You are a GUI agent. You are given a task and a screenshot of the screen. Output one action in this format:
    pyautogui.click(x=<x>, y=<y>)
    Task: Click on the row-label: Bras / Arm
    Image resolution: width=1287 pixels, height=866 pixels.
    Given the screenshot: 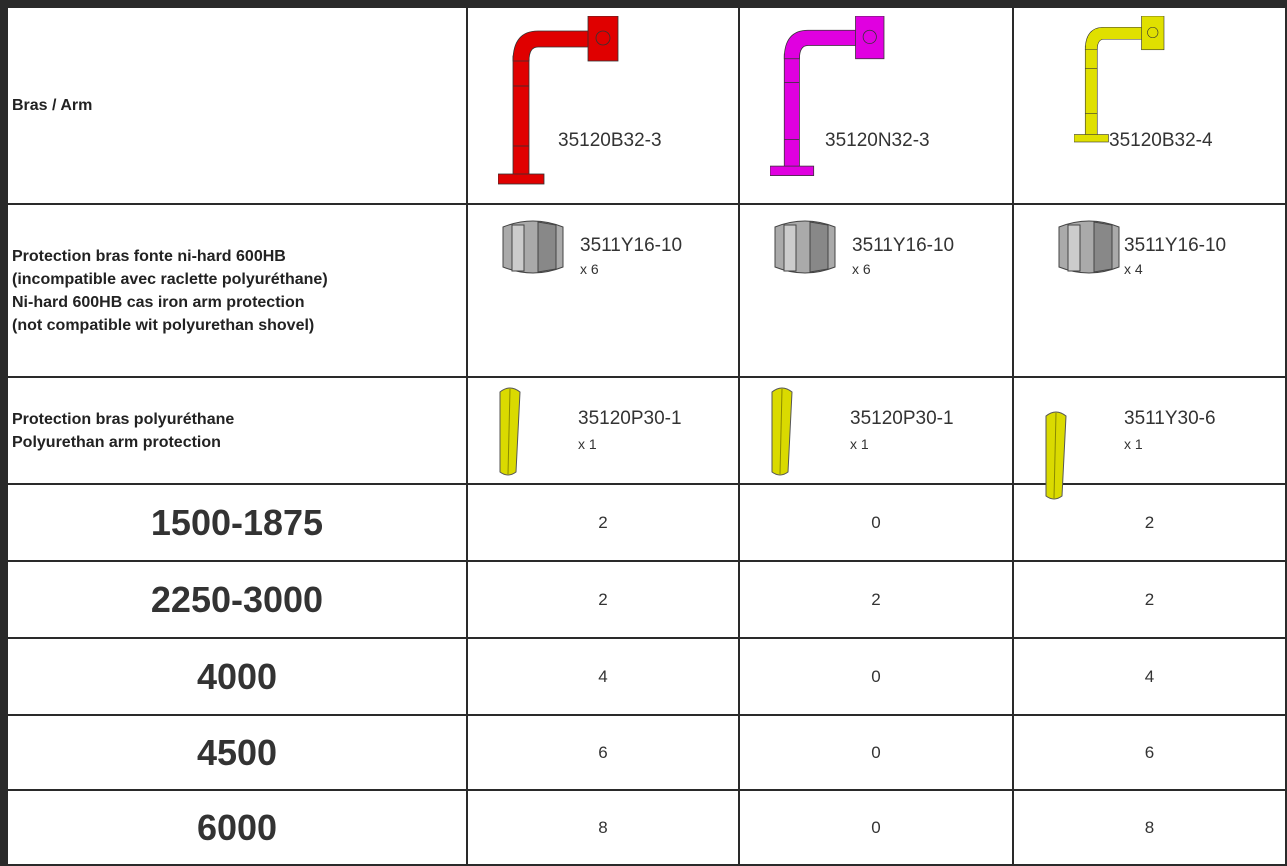 What is the action you would take?
    pyautogui.click(x=238, y=106)
    